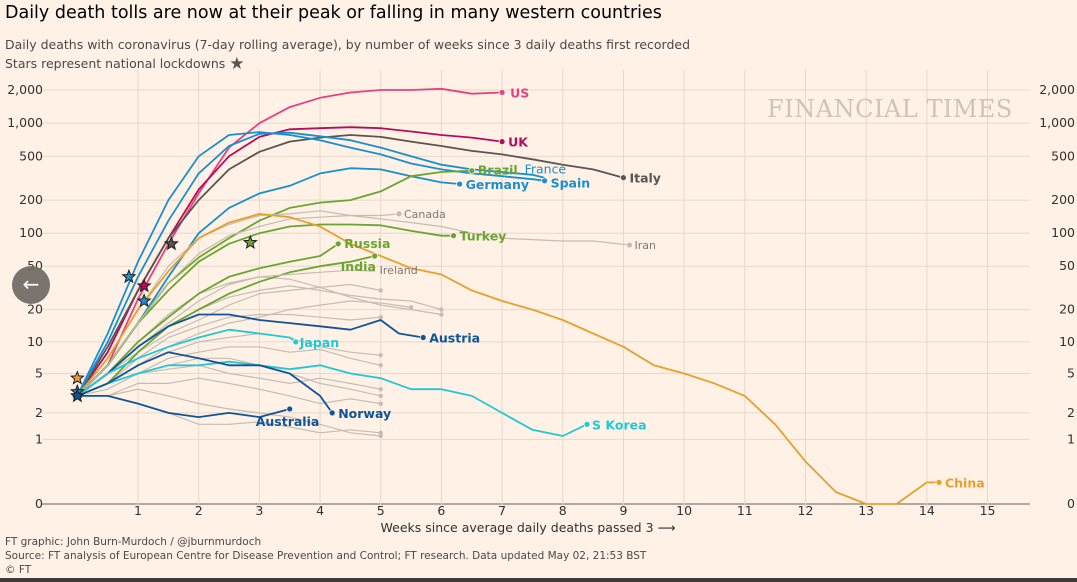  I want to click on series-line-turkey, so click(265, 310).